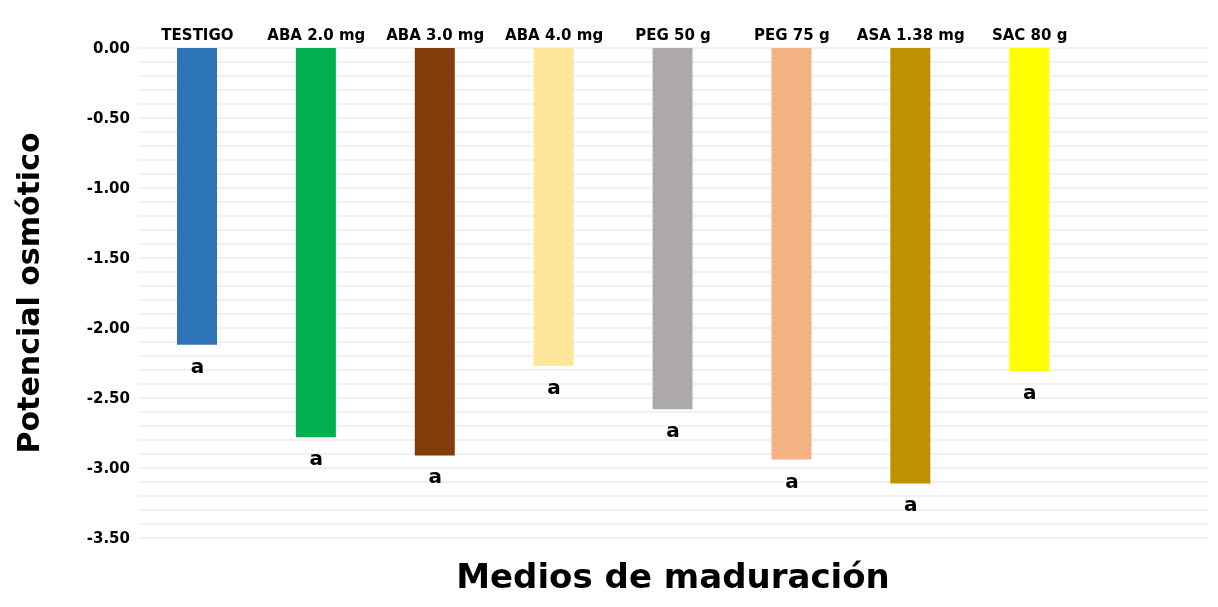 This screenshot has height=607, width=1218. I want to click on y-tick-label: 0.00, so click(111, 48).